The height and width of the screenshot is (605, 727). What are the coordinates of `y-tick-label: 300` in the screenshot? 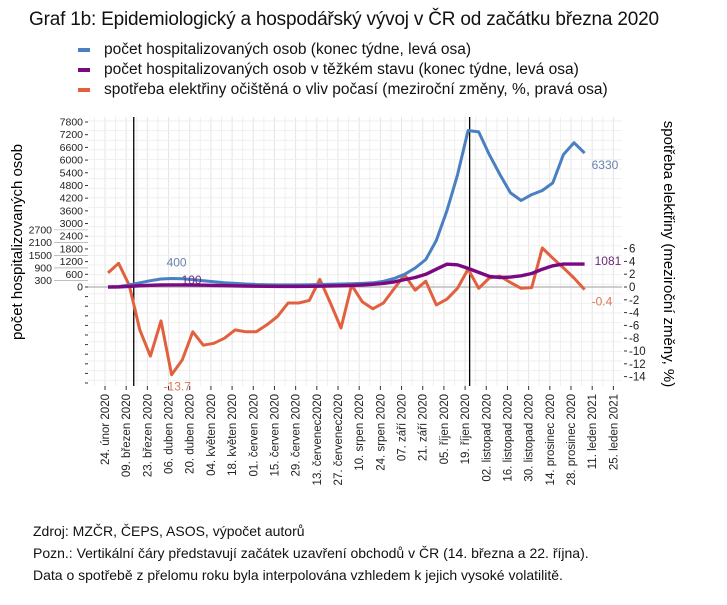 It's located at (43, 281).